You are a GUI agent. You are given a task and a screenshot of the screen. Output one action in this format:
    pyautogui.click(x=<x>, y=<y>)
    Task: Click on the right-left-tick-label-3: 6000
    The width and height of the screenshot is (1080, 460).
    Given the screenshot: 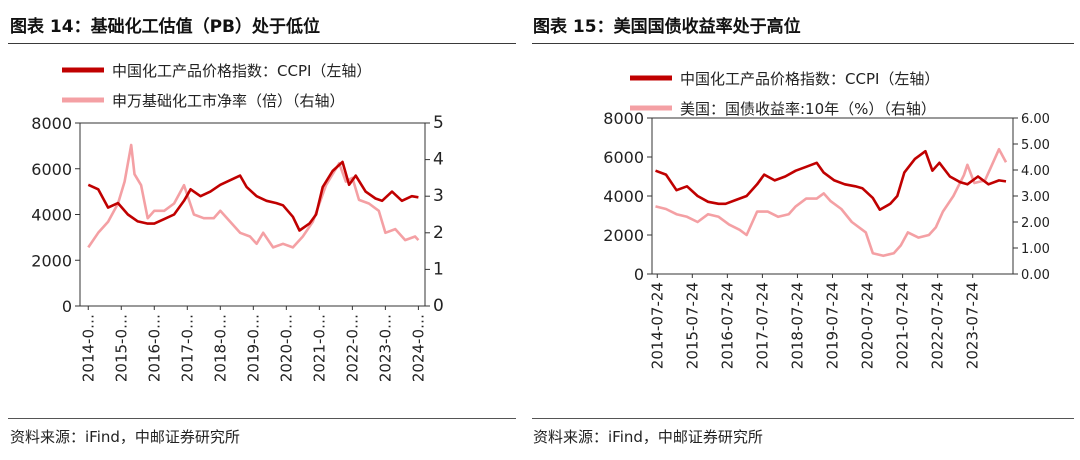 What is the action you would take?
    pyautogui.click(x=623, y=157)
    